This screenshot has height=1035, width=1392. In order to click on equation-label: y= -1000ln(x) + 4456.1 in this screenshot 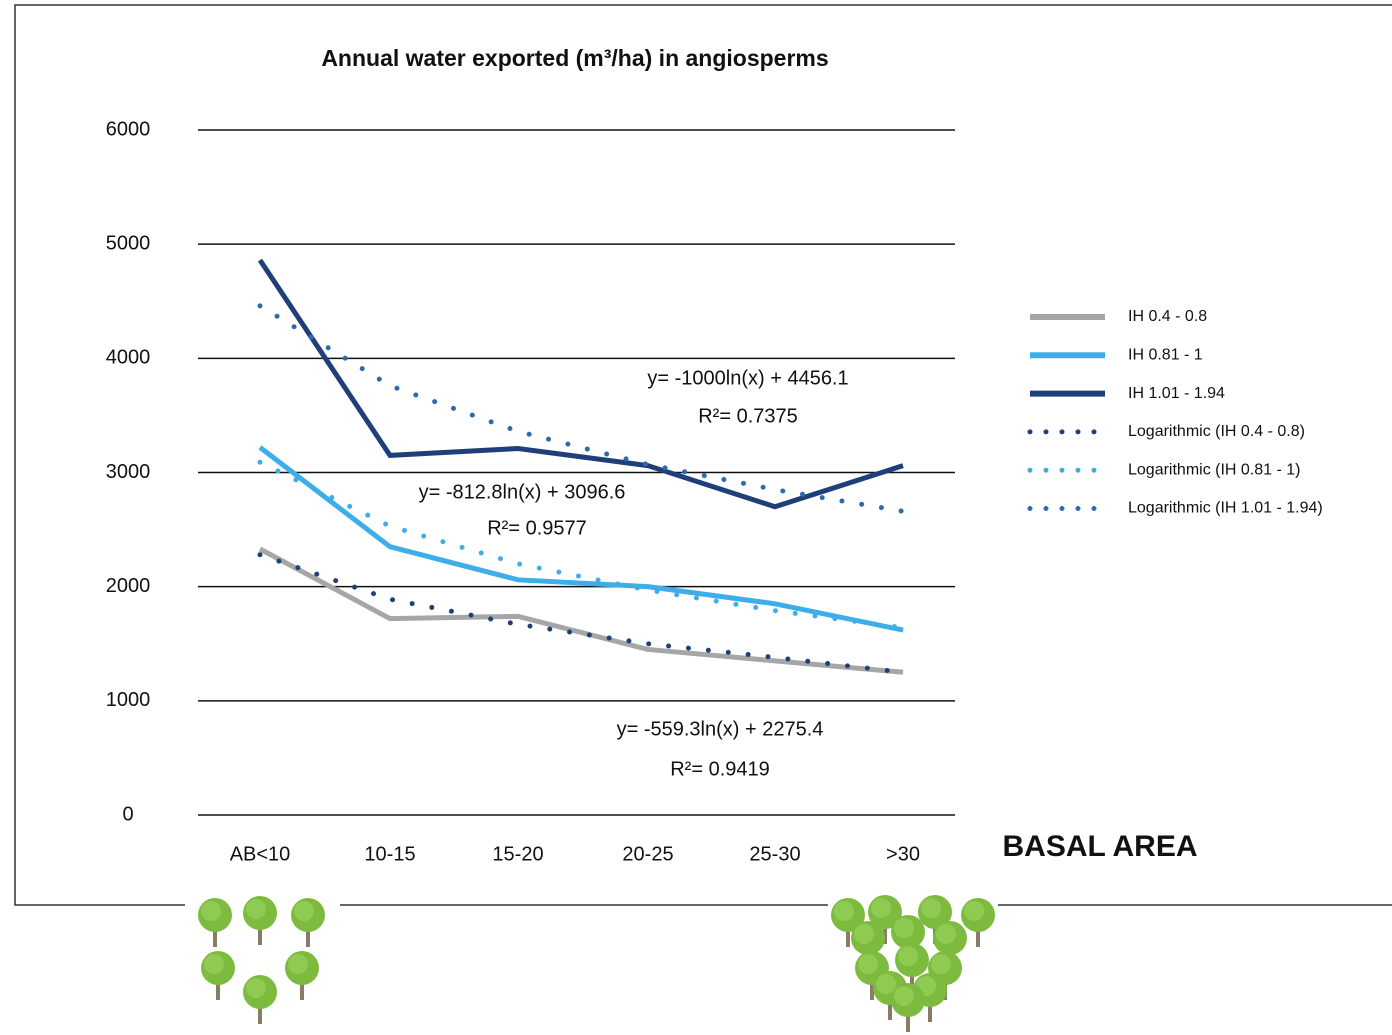, I will do `click(747, 378)`.